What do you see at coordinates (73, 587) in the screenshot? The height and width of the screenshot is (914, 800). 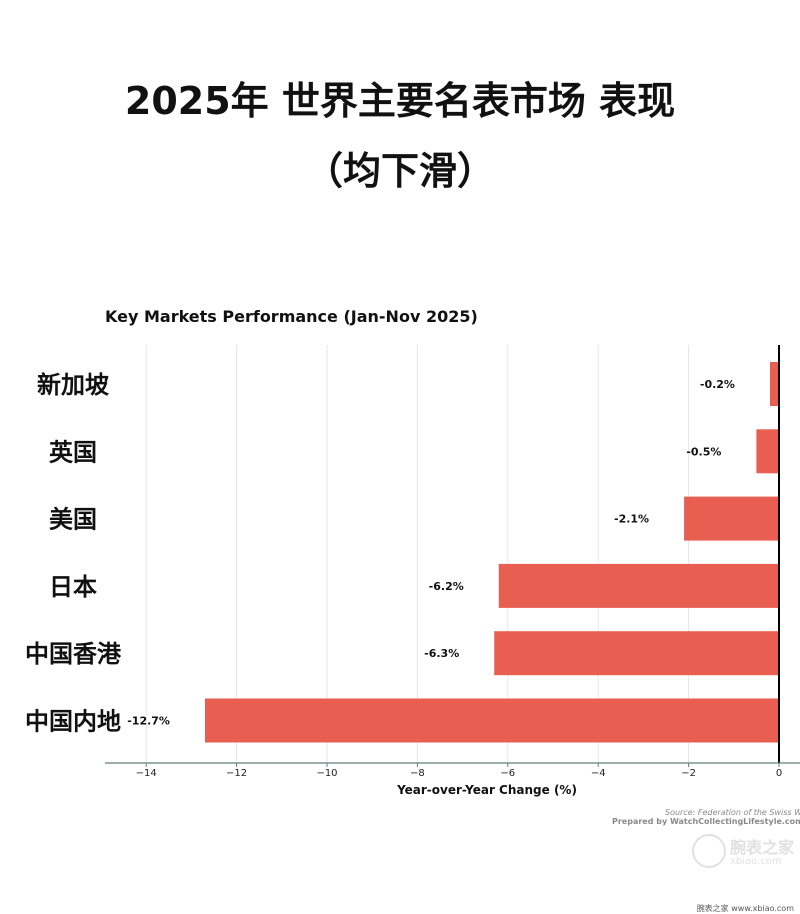 I see `category-label: 日本` at bounding box center [73, 587].